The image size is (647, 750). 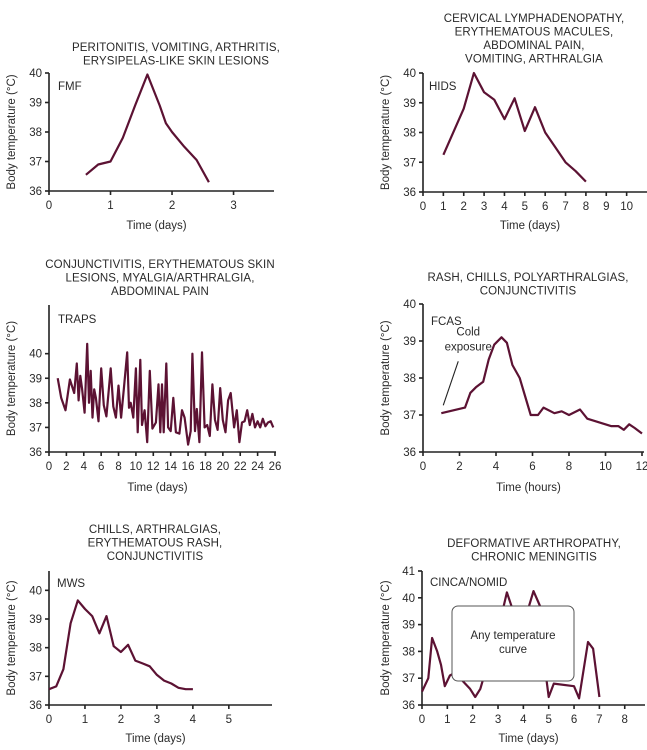 I want to click on chart-title-line: CHILLS, ARTHRALGIAS,, so click(x=155, y=530).